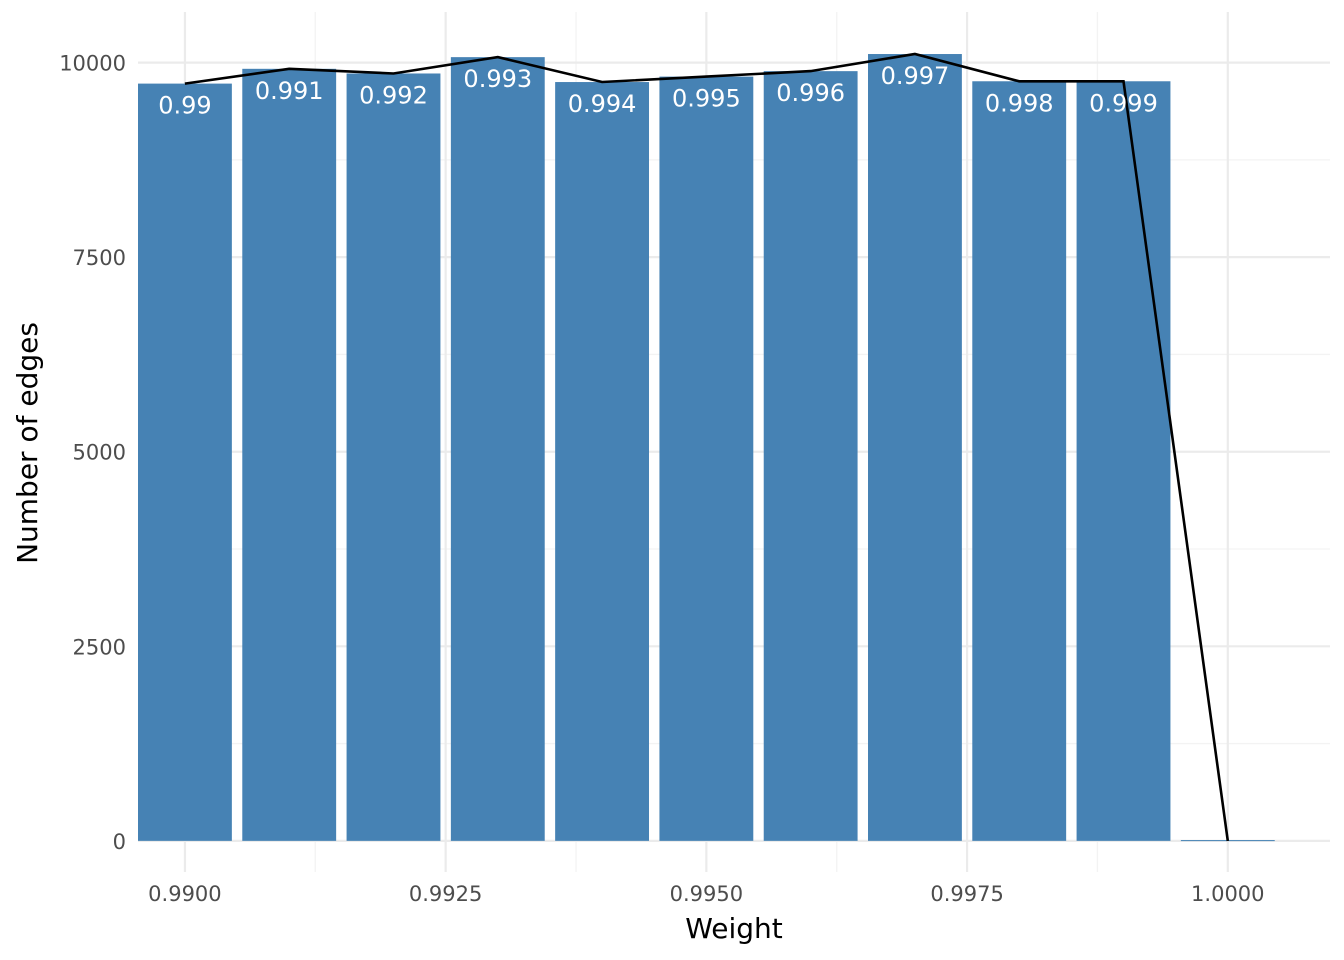 The width and height of the screenshot is (1344, 960). Describe the element at coordinates (99, 647) in the screenshot. I see `y-tick-label: 2500` at that location.